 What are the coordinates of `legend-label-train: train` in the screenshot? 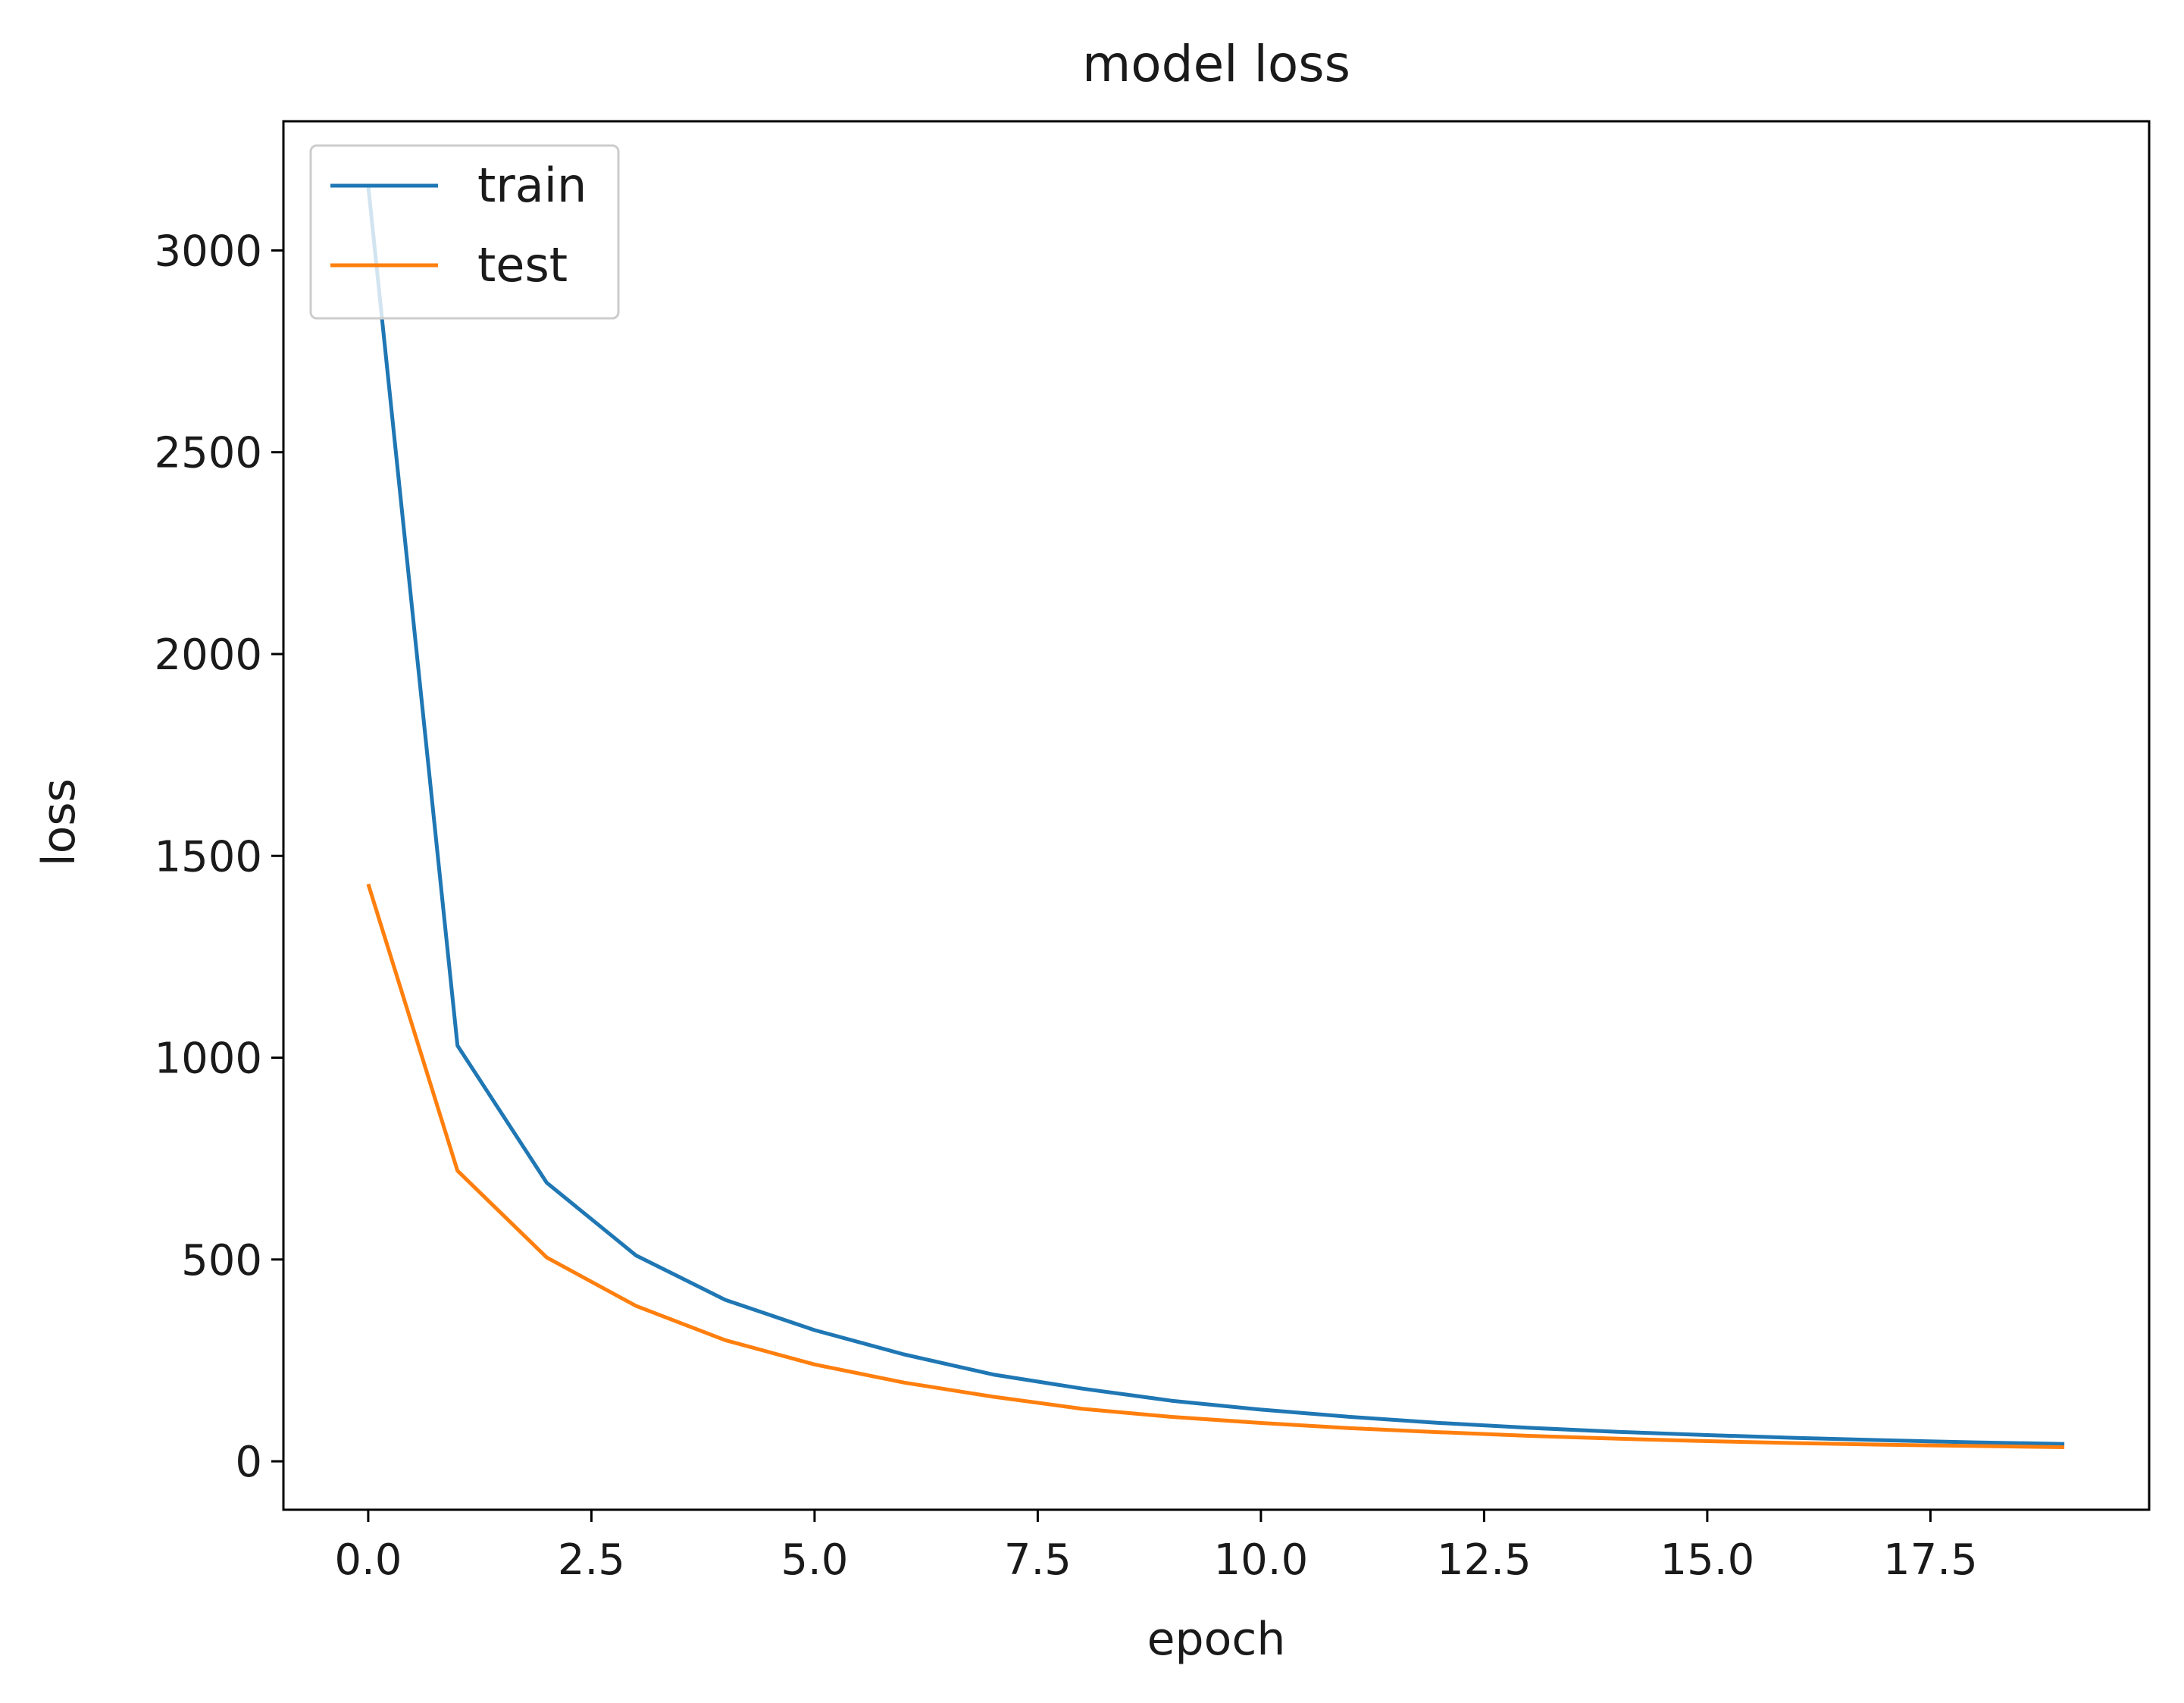 It's located at (532, 185).